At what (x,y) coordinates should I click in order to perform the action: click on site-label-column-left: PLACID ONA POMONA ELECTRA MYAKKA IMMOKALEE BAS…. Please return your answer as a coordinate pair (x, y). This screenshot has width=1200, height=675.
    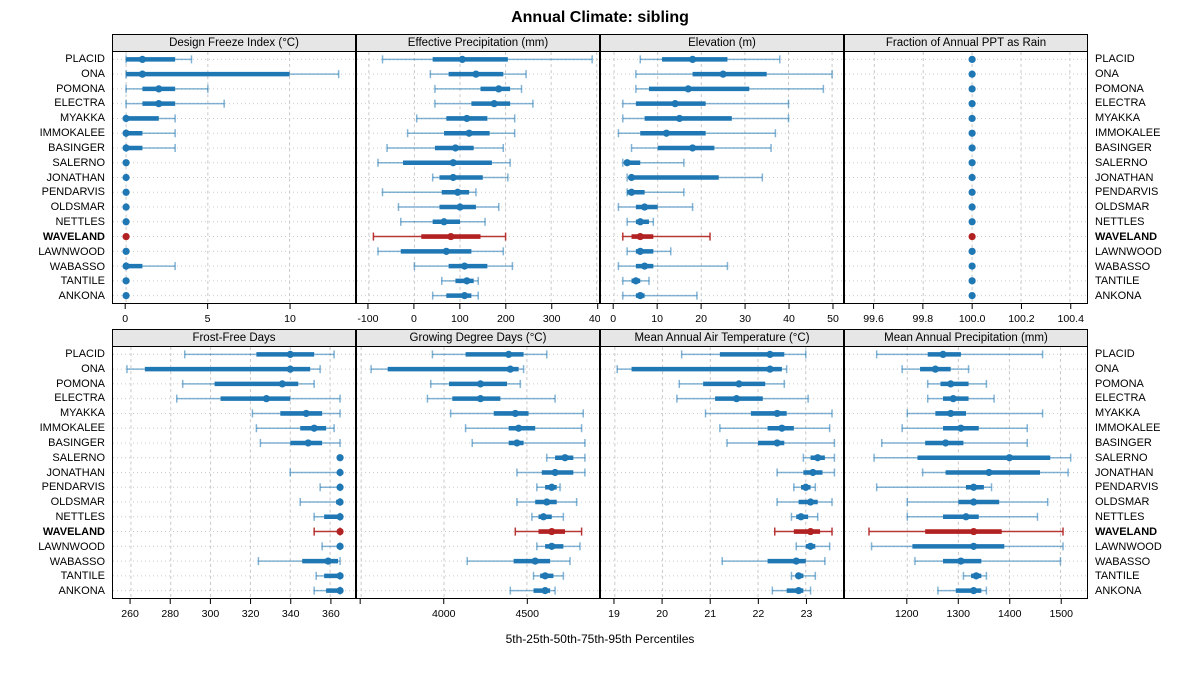
    Looking at the image, I should click on (1144, 476).